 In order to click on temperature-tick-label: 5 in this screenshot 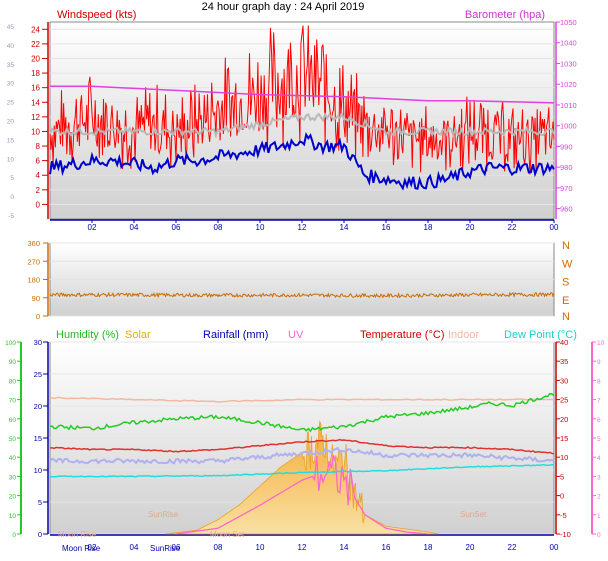, I will do `click(562, 476)`.